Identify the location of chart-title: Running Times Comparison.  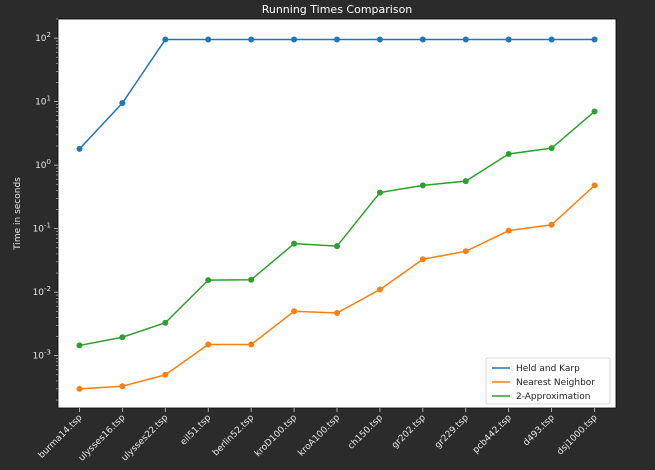
(337, 9).